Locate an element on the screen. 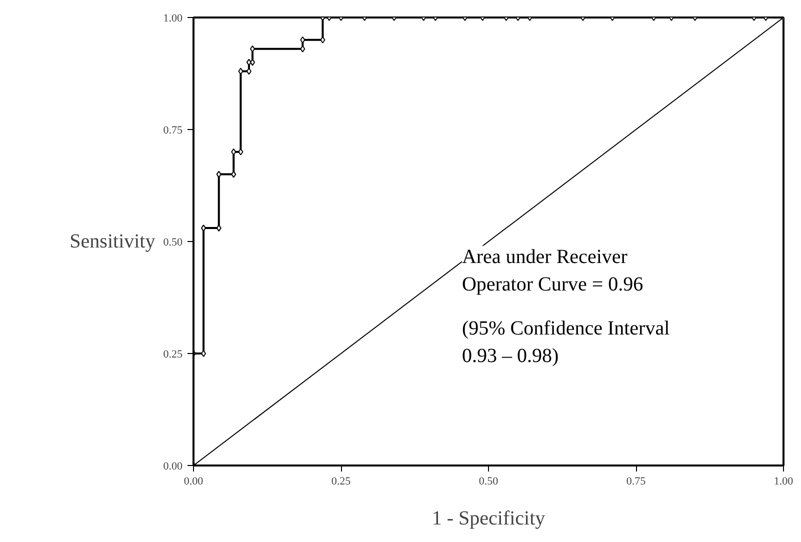 Image resolution: width=801 pixels, height=542 pixels. y-tick-label: 1.00 is located at coordinates (173, 18).